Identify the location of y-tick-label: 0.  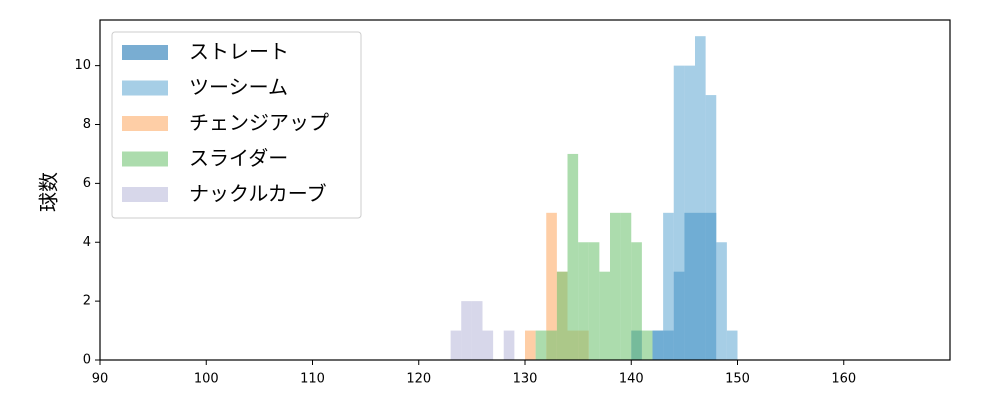
(87, 360).